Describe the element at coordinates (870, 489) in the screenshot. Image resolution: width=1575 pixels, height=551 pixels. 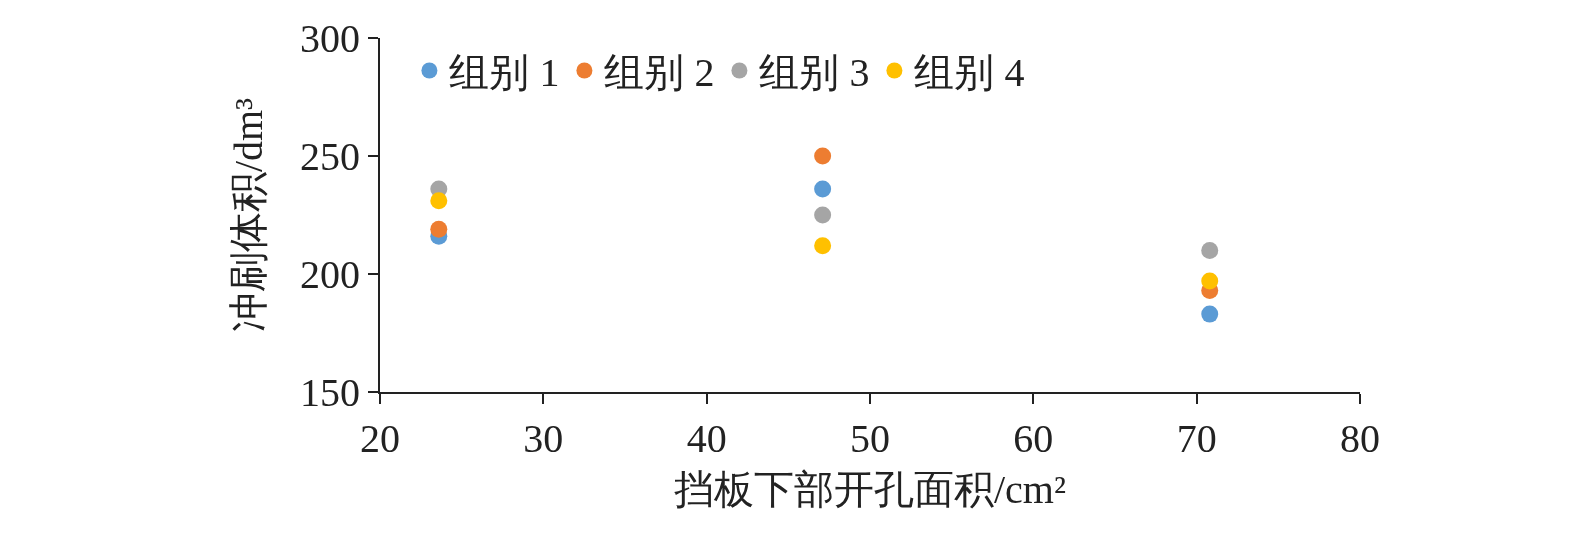
I see `x-axis-title: 挡板下部开孔面积/cm²` at that location.